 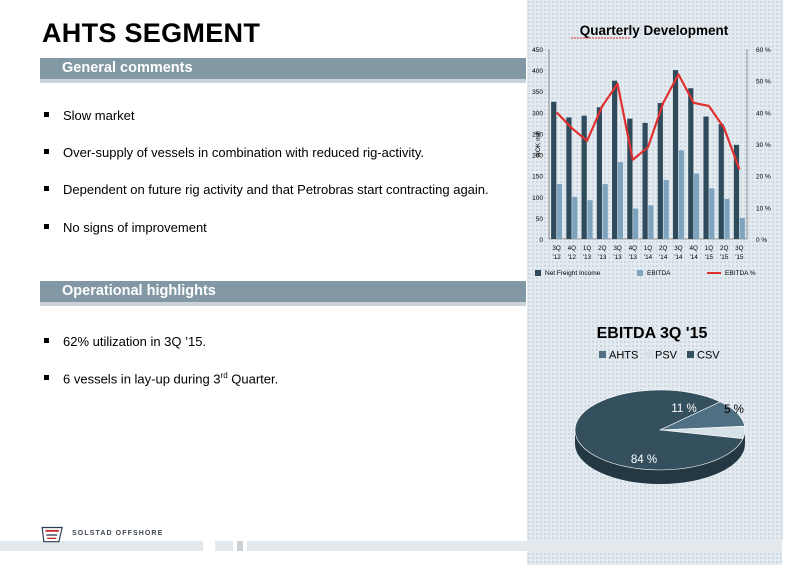 What do you see at coordinates (391, 546) in the screenshot?
I see `footer-bar` at bounding box center [391, 546].